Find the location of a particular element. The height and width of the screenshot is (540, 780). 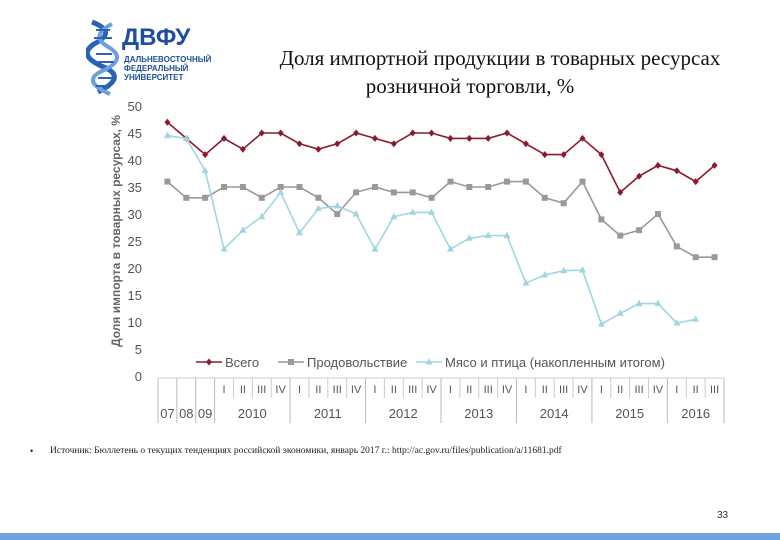

y-tick-label: 25 is located at coordinates (135, 241).